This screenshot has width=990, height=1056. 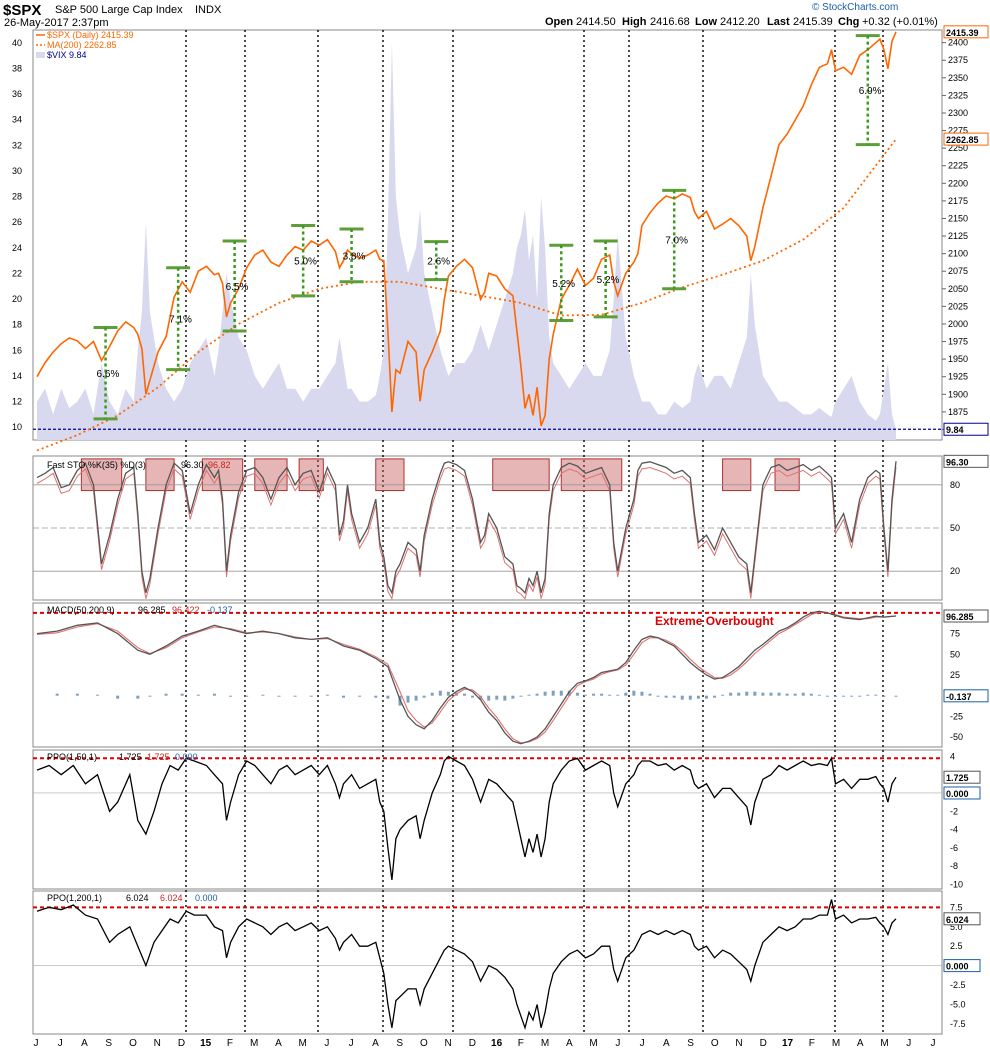 What do you see at coordinates (848, 22) in the screenshot?
I see `change-label: Chg` at bounding box center [848, 22].